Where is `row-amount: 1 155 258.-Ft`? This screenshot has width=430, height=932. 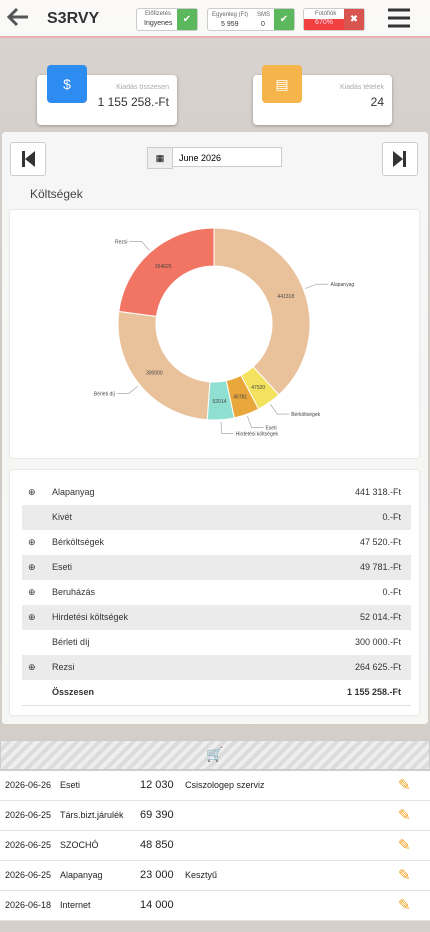
row-amount: 1 155 258.-Ft is located at coordinates (373, 692).